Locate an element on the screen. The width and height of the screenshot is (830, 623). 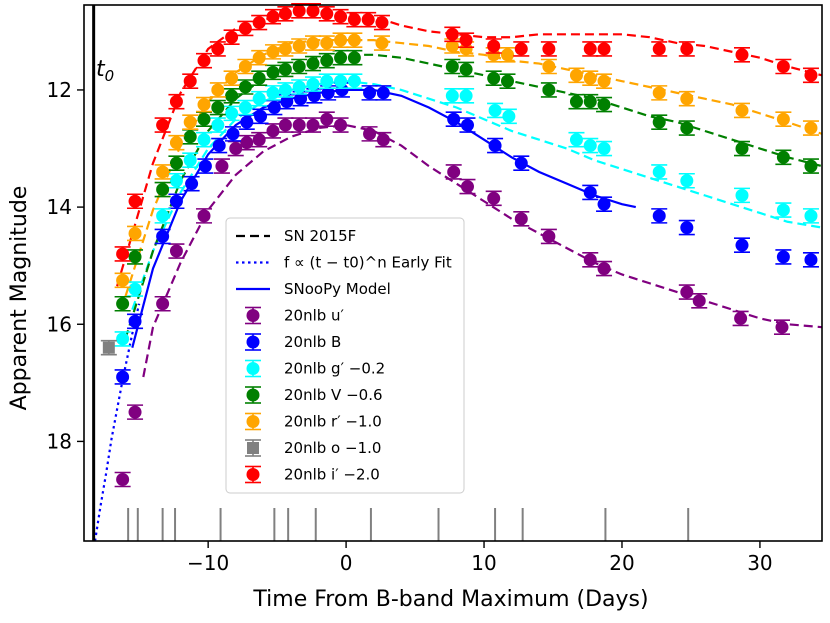
legend-label: 20nlb r′ −1.0 is located at coordinates (333, 422).